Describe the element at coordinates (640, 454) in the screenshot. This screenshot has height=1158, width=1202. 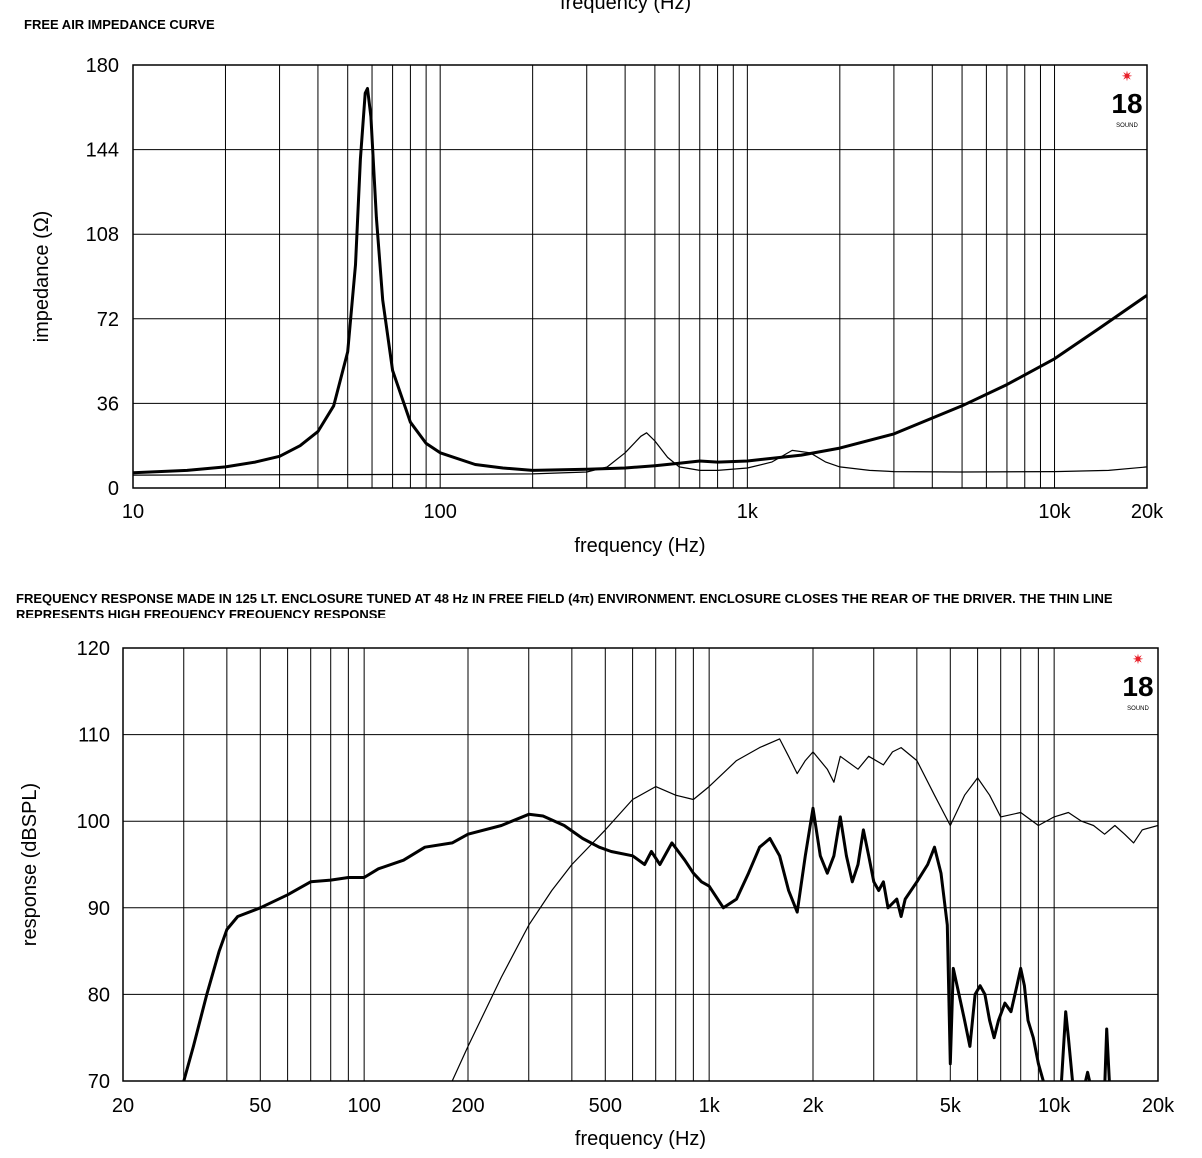
I see `series-line-thin` at that location.